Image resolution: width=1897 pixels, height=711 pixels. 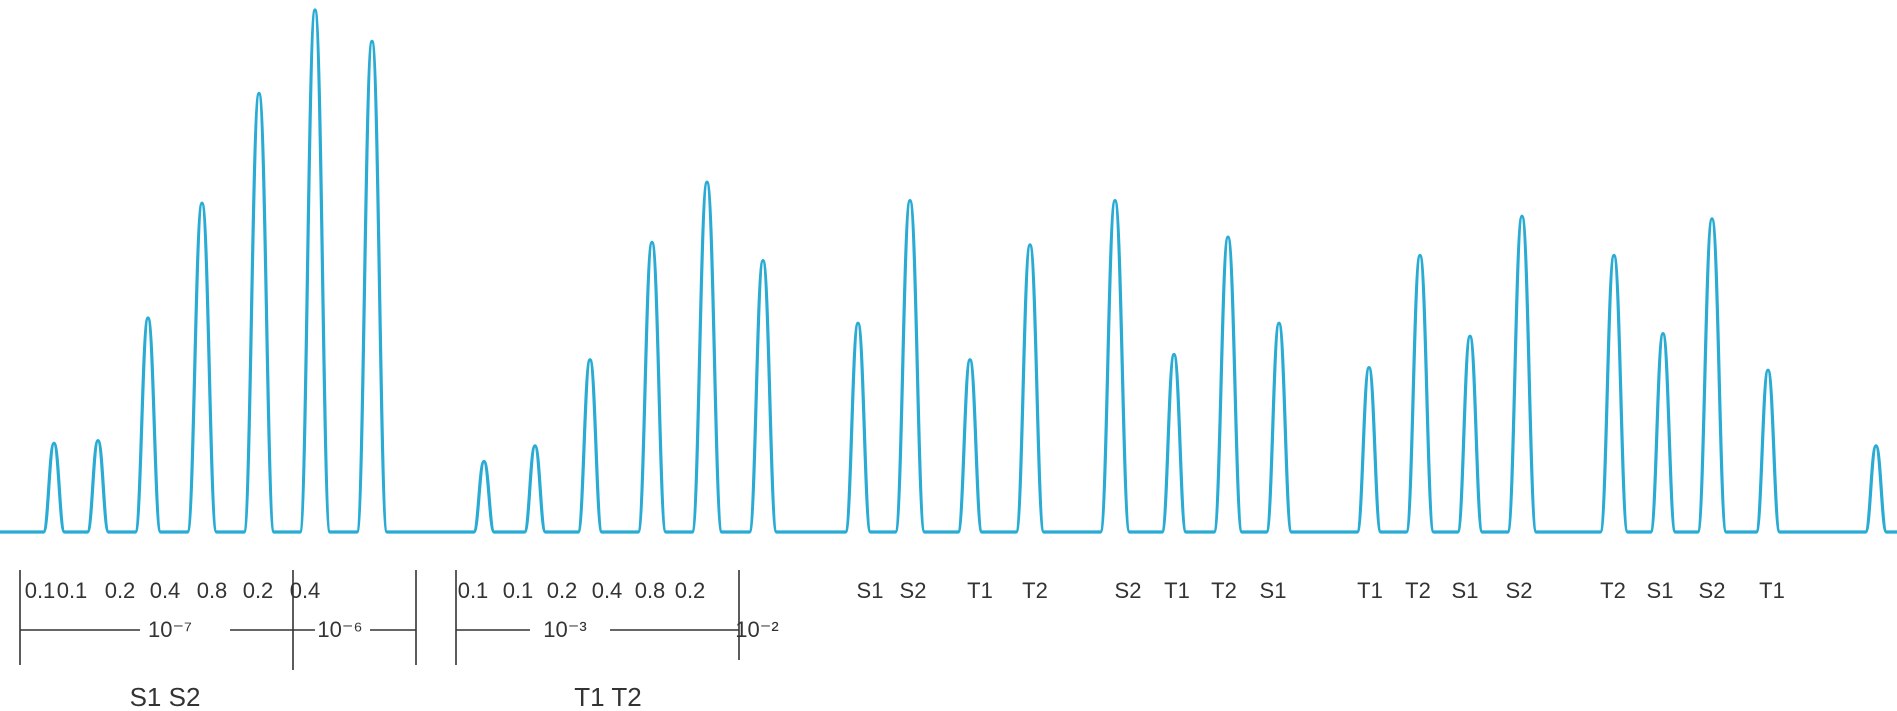 What do you see at coordinates (1370, 590) in the screenshot?
I see `peak-label-22: T1` at bounding box center [1370, 590].